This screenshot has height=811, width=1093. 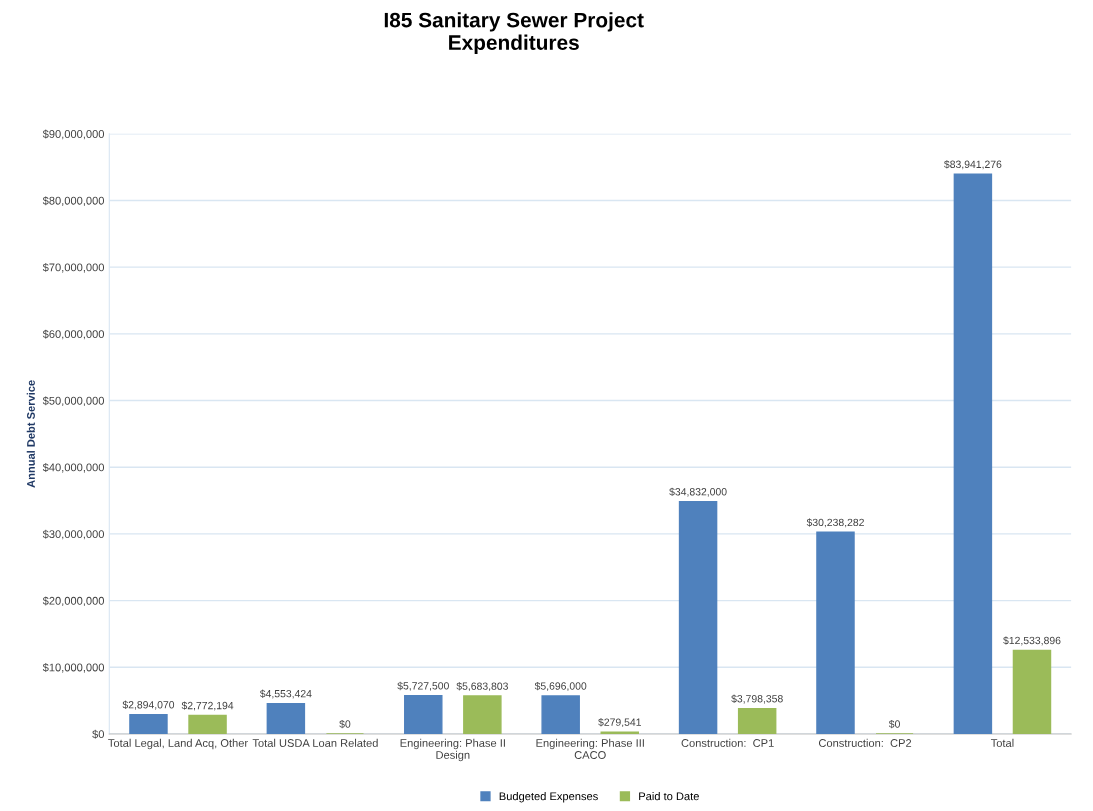 I want to click on x-tick-label: Total, so click(x=1002, y=742).